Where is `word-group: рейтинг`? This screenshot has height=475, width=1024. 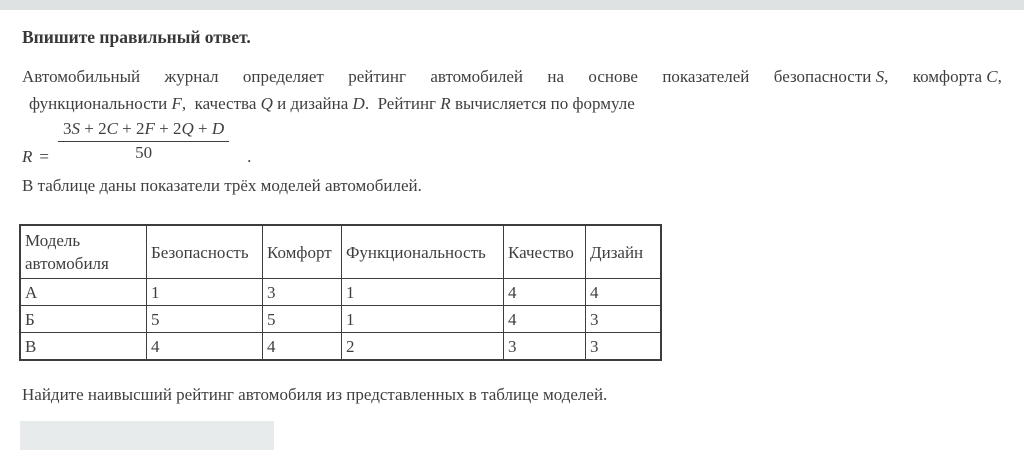 word-group: рейтинг is located at coordinates (377, 76).